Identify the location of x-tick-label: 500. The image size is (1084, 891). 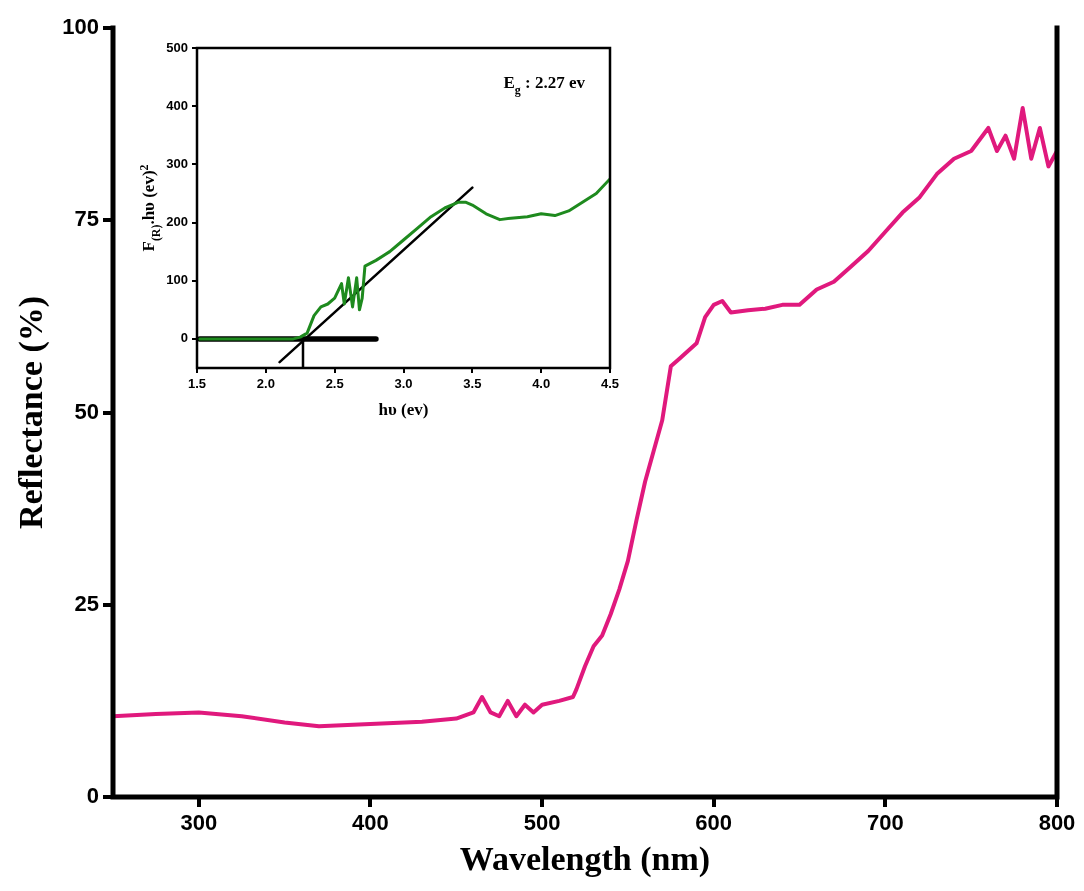
(542, 823).